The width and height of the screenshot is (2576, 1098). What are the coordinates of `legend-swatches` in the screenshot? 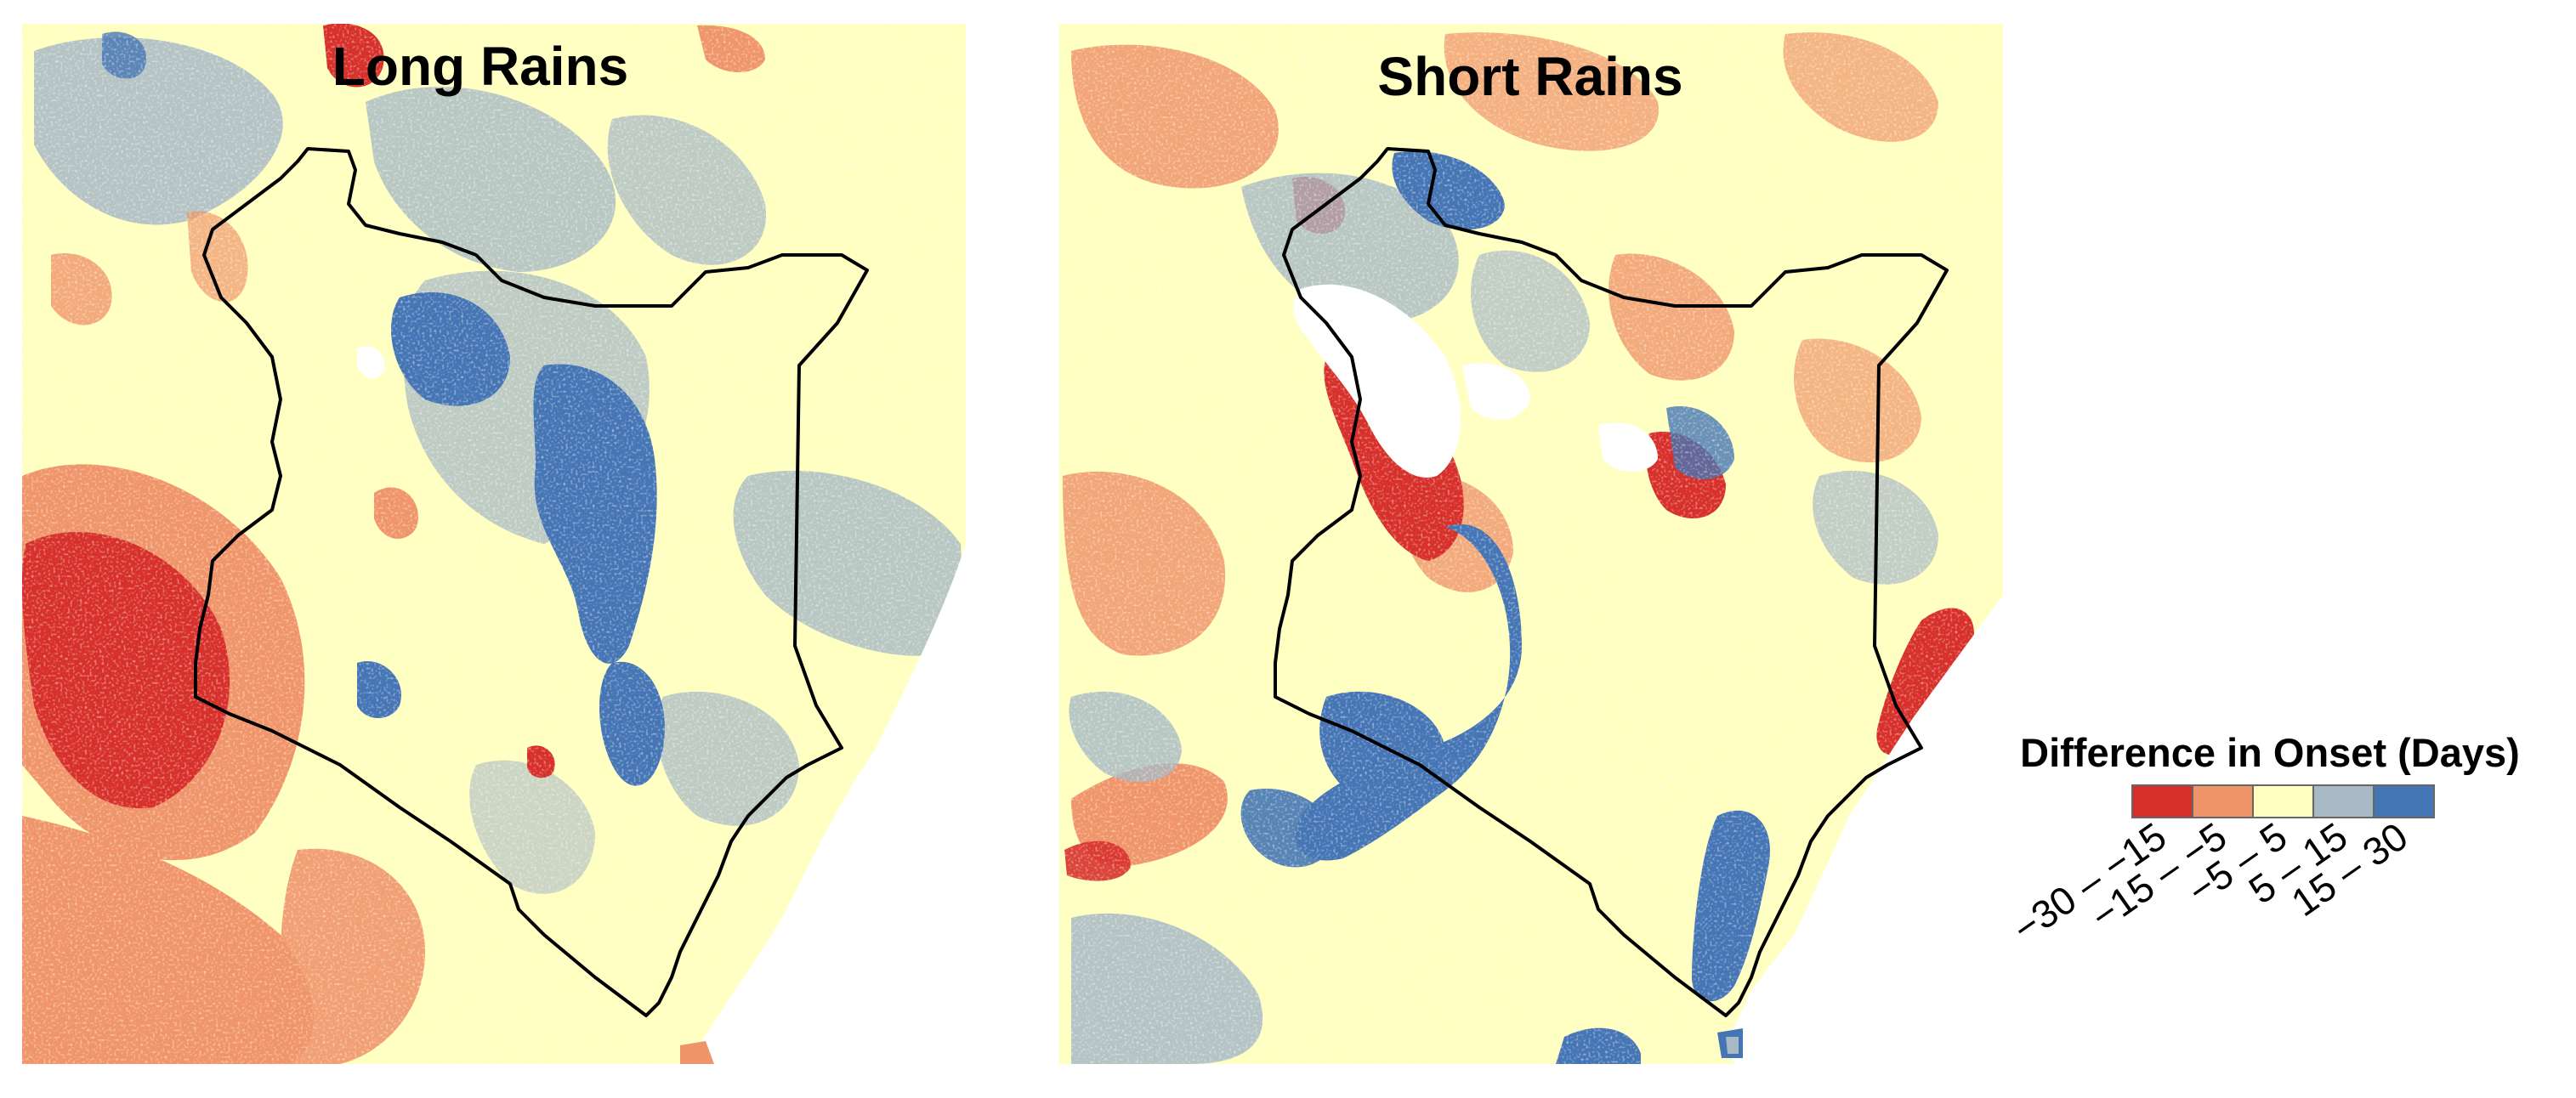 It's located at (2283, 801).